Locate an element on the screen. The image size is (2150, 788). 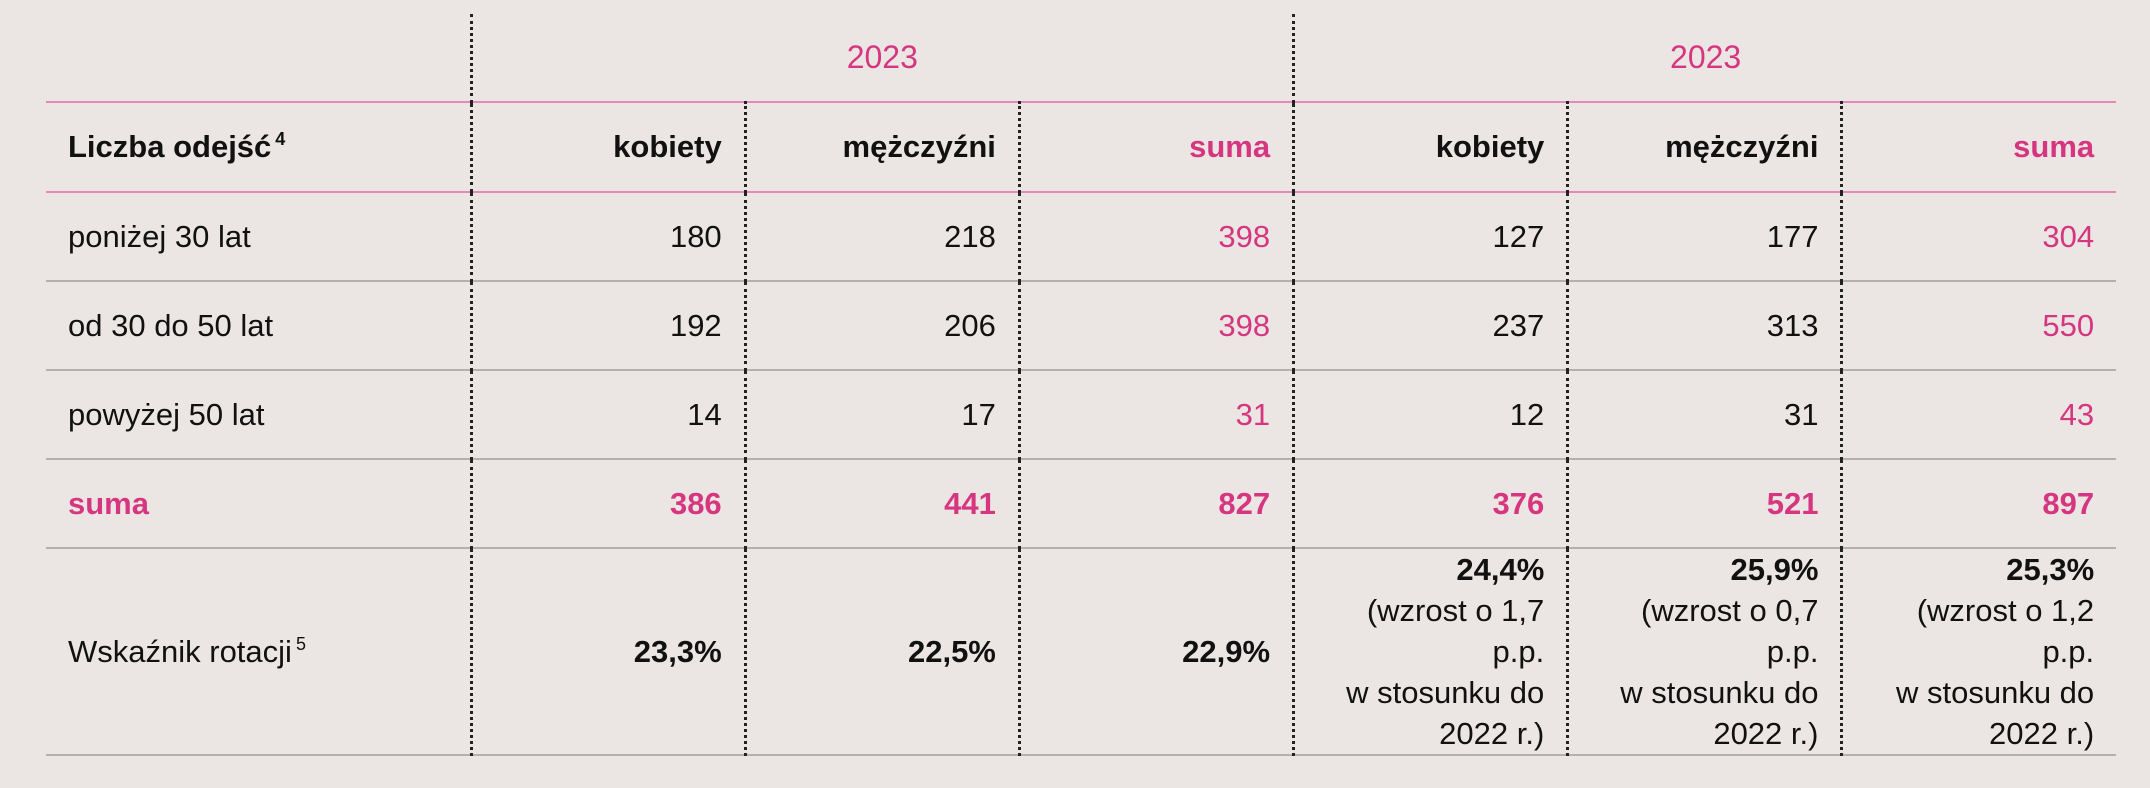
table-cell: 192 is located at coordinates (607, 326).